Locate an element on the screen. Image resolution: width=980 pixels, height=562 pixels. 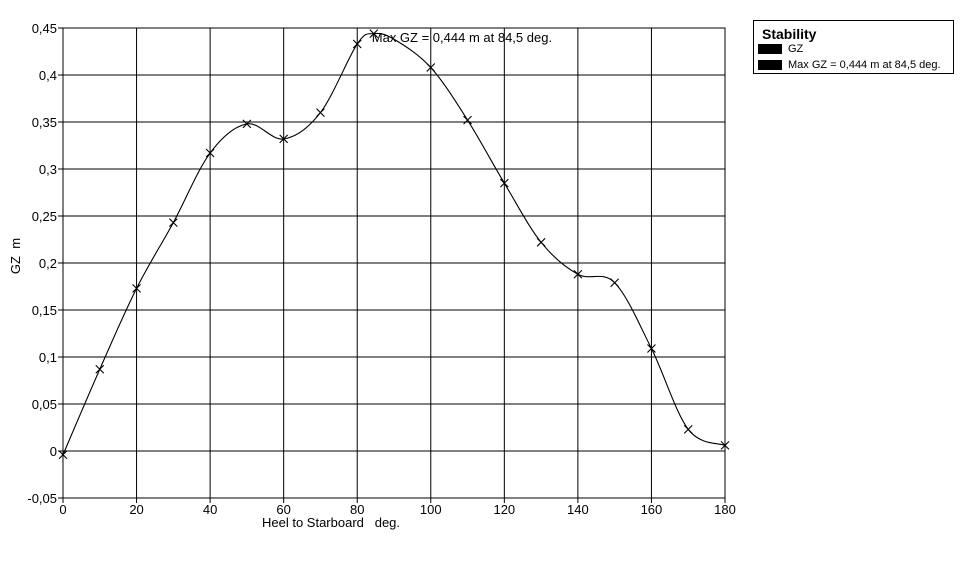
y-tick-label: 0,25 is located at coordinates (44, 216).